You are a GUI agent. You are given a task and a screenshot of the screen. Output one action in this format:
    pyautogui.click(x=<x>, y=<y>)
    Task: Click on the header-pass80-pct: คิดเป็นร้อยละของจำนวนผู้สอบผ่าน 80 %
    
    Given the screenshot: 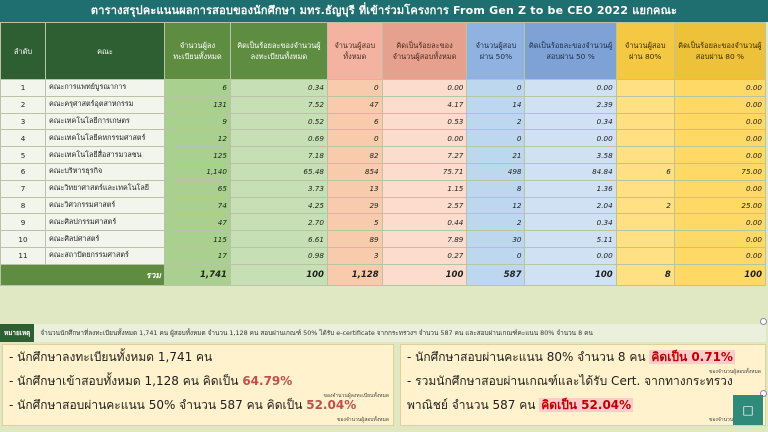 What is the action you would take?
    pyautogui.click(x=720, y=51)
    